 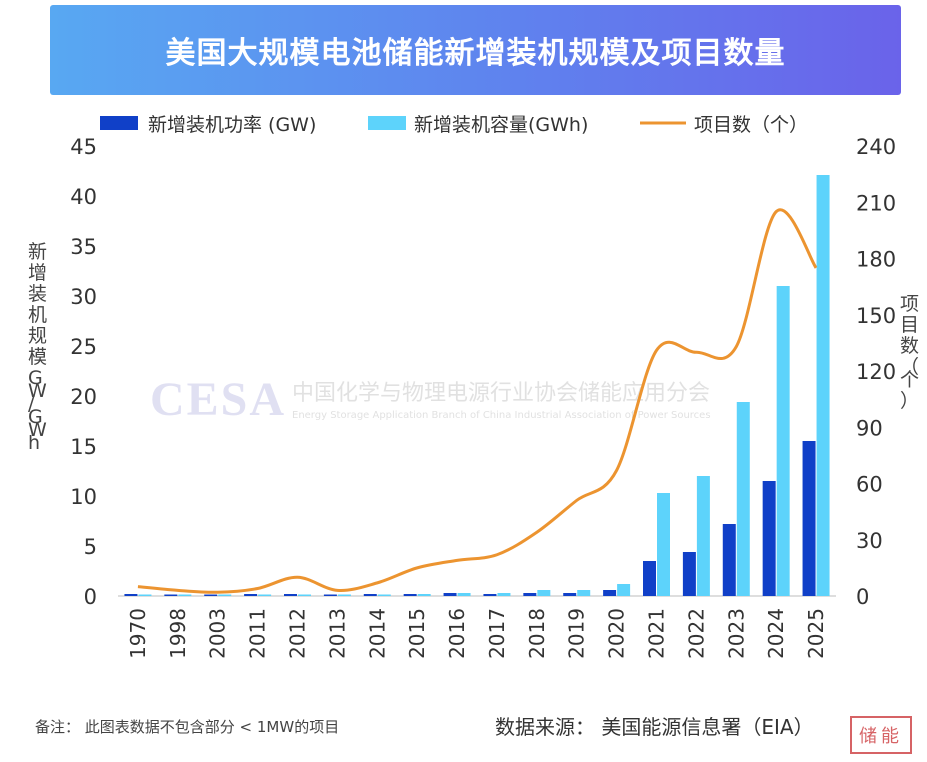 I want to click on y-right-tick-label: 90, so click(x=869, y=428).